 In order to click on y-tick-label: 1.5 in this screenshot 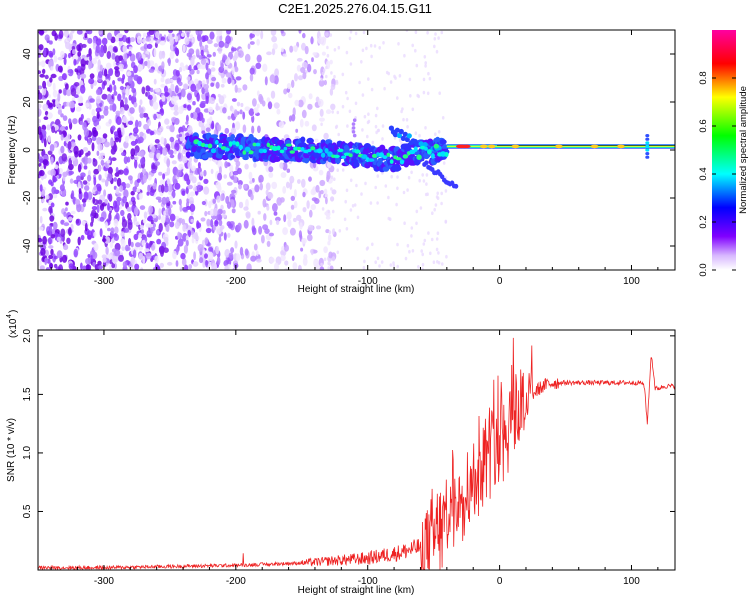, I will do `click(27, 394)`.